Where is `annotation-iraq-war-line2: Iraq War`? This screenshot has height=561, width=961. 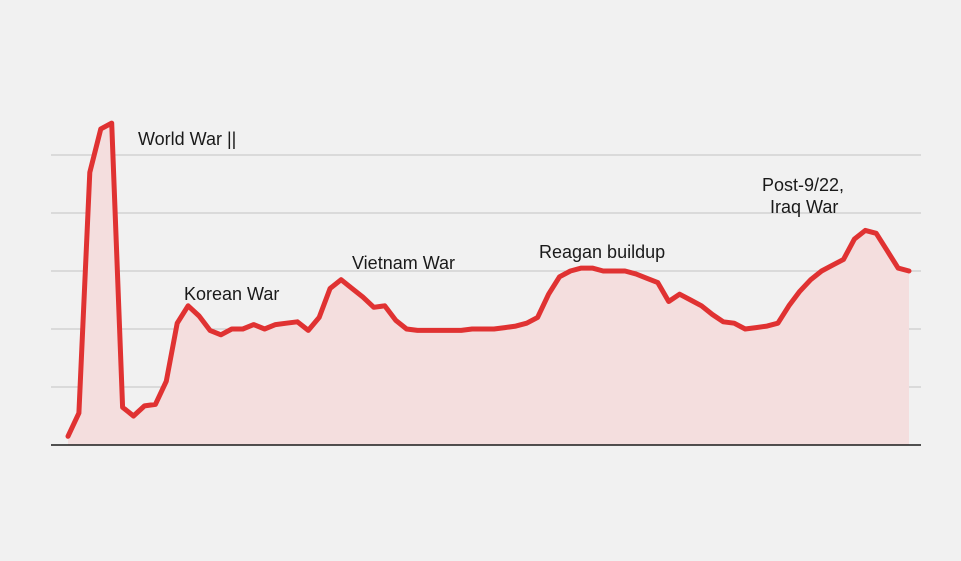
annotation-iraq-war-line2: Iraq War is located at coordinates (804, 207).